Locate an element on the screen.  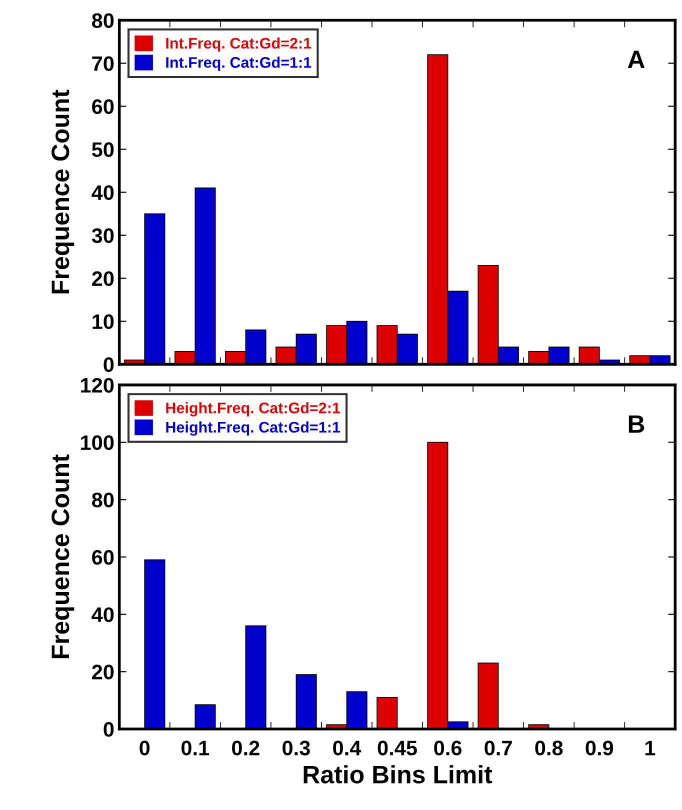
y-tick-label: 50 is located at coordinates (103, 150).